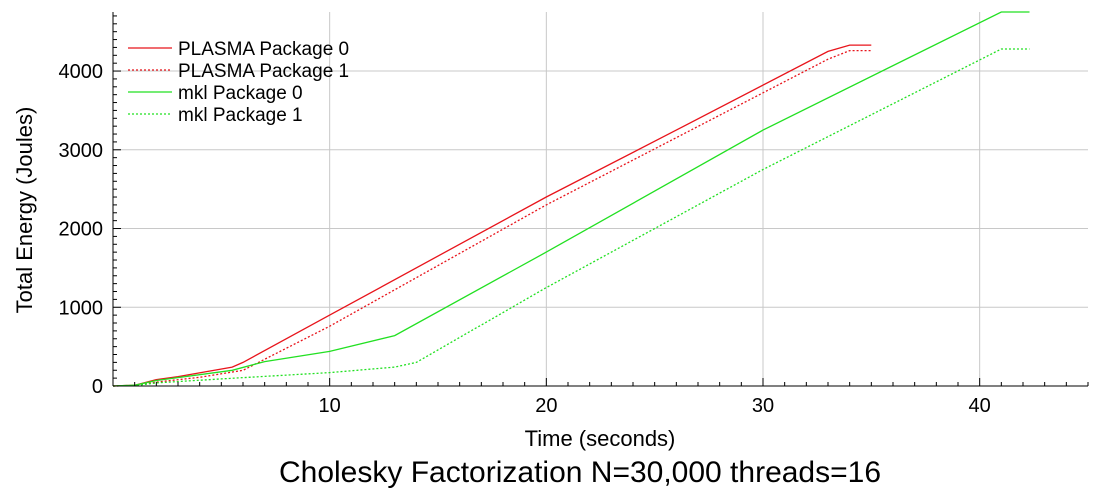  What do you see at coordinates (980, 406) in the screenshot?
I see `x-tick-label: 40` at bounding box center [980, 406].